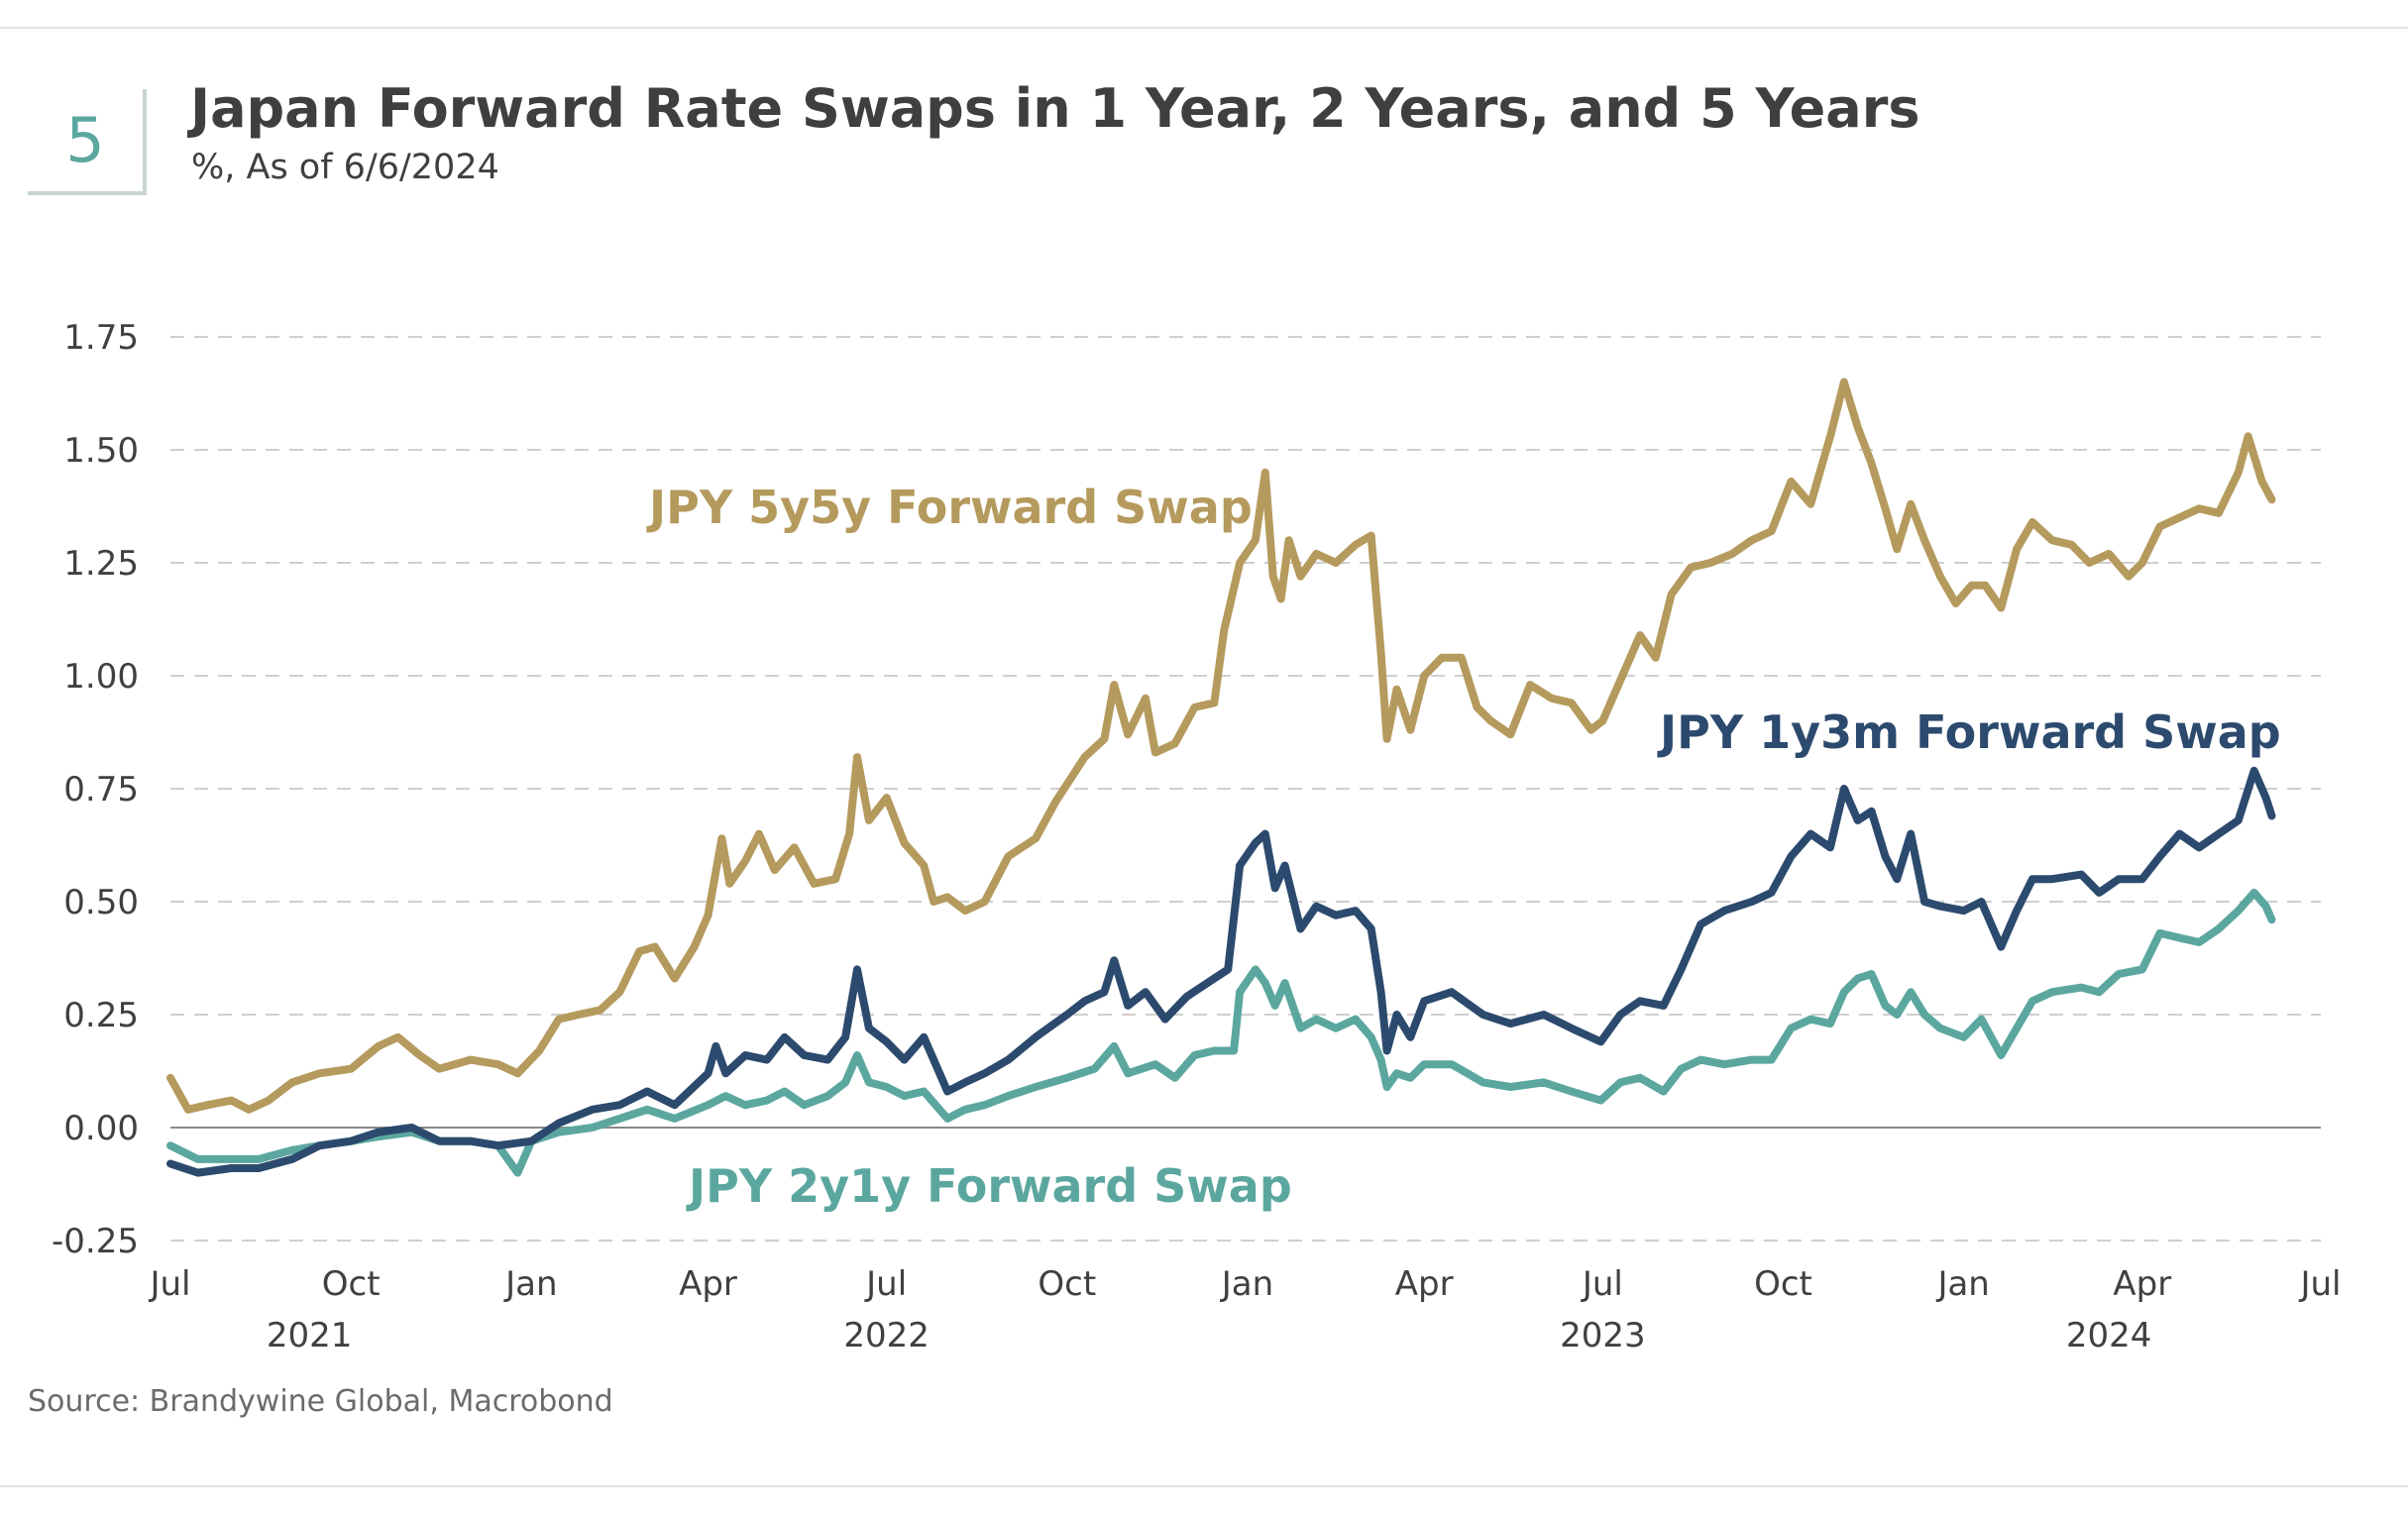 This screenshot has width=2408, height=1514. I want to click on y-tick-label: -0.25, so click(95, 1241).